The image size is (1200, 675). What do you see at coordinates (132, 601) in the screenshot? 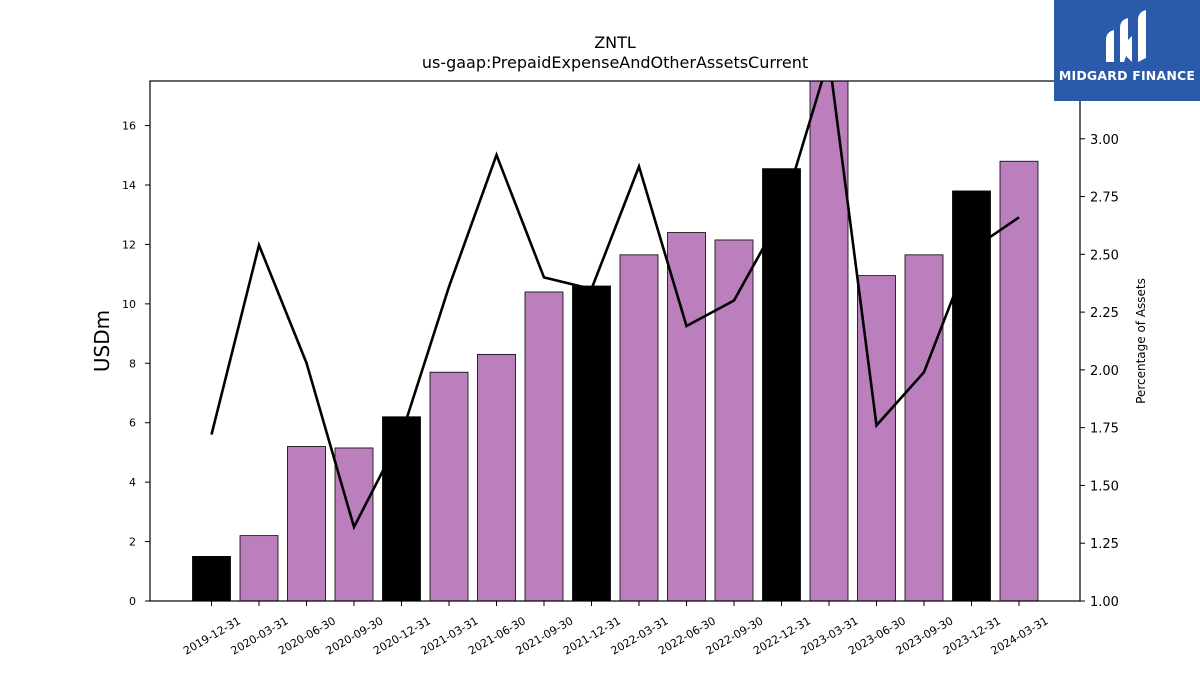
I see `y-tick-label: 0` at bounding box center [132, 601].